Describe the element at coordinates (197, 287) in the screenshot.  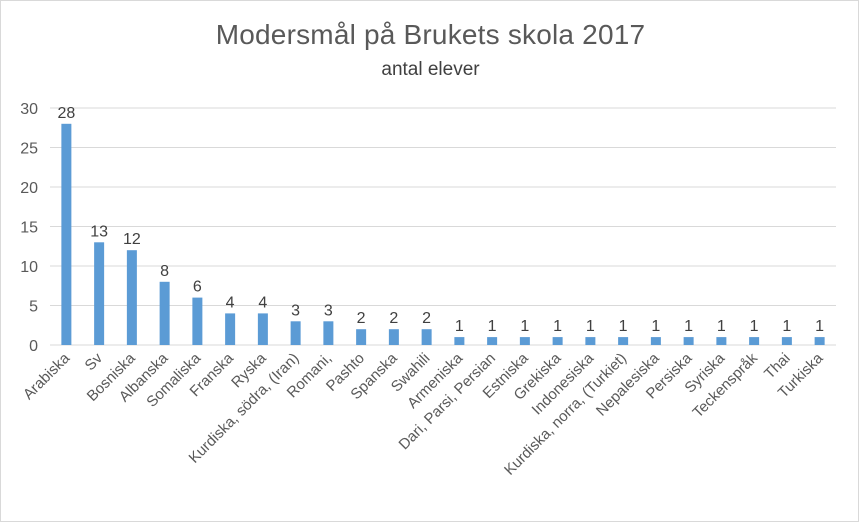
I see `data-label: 6` at that location.